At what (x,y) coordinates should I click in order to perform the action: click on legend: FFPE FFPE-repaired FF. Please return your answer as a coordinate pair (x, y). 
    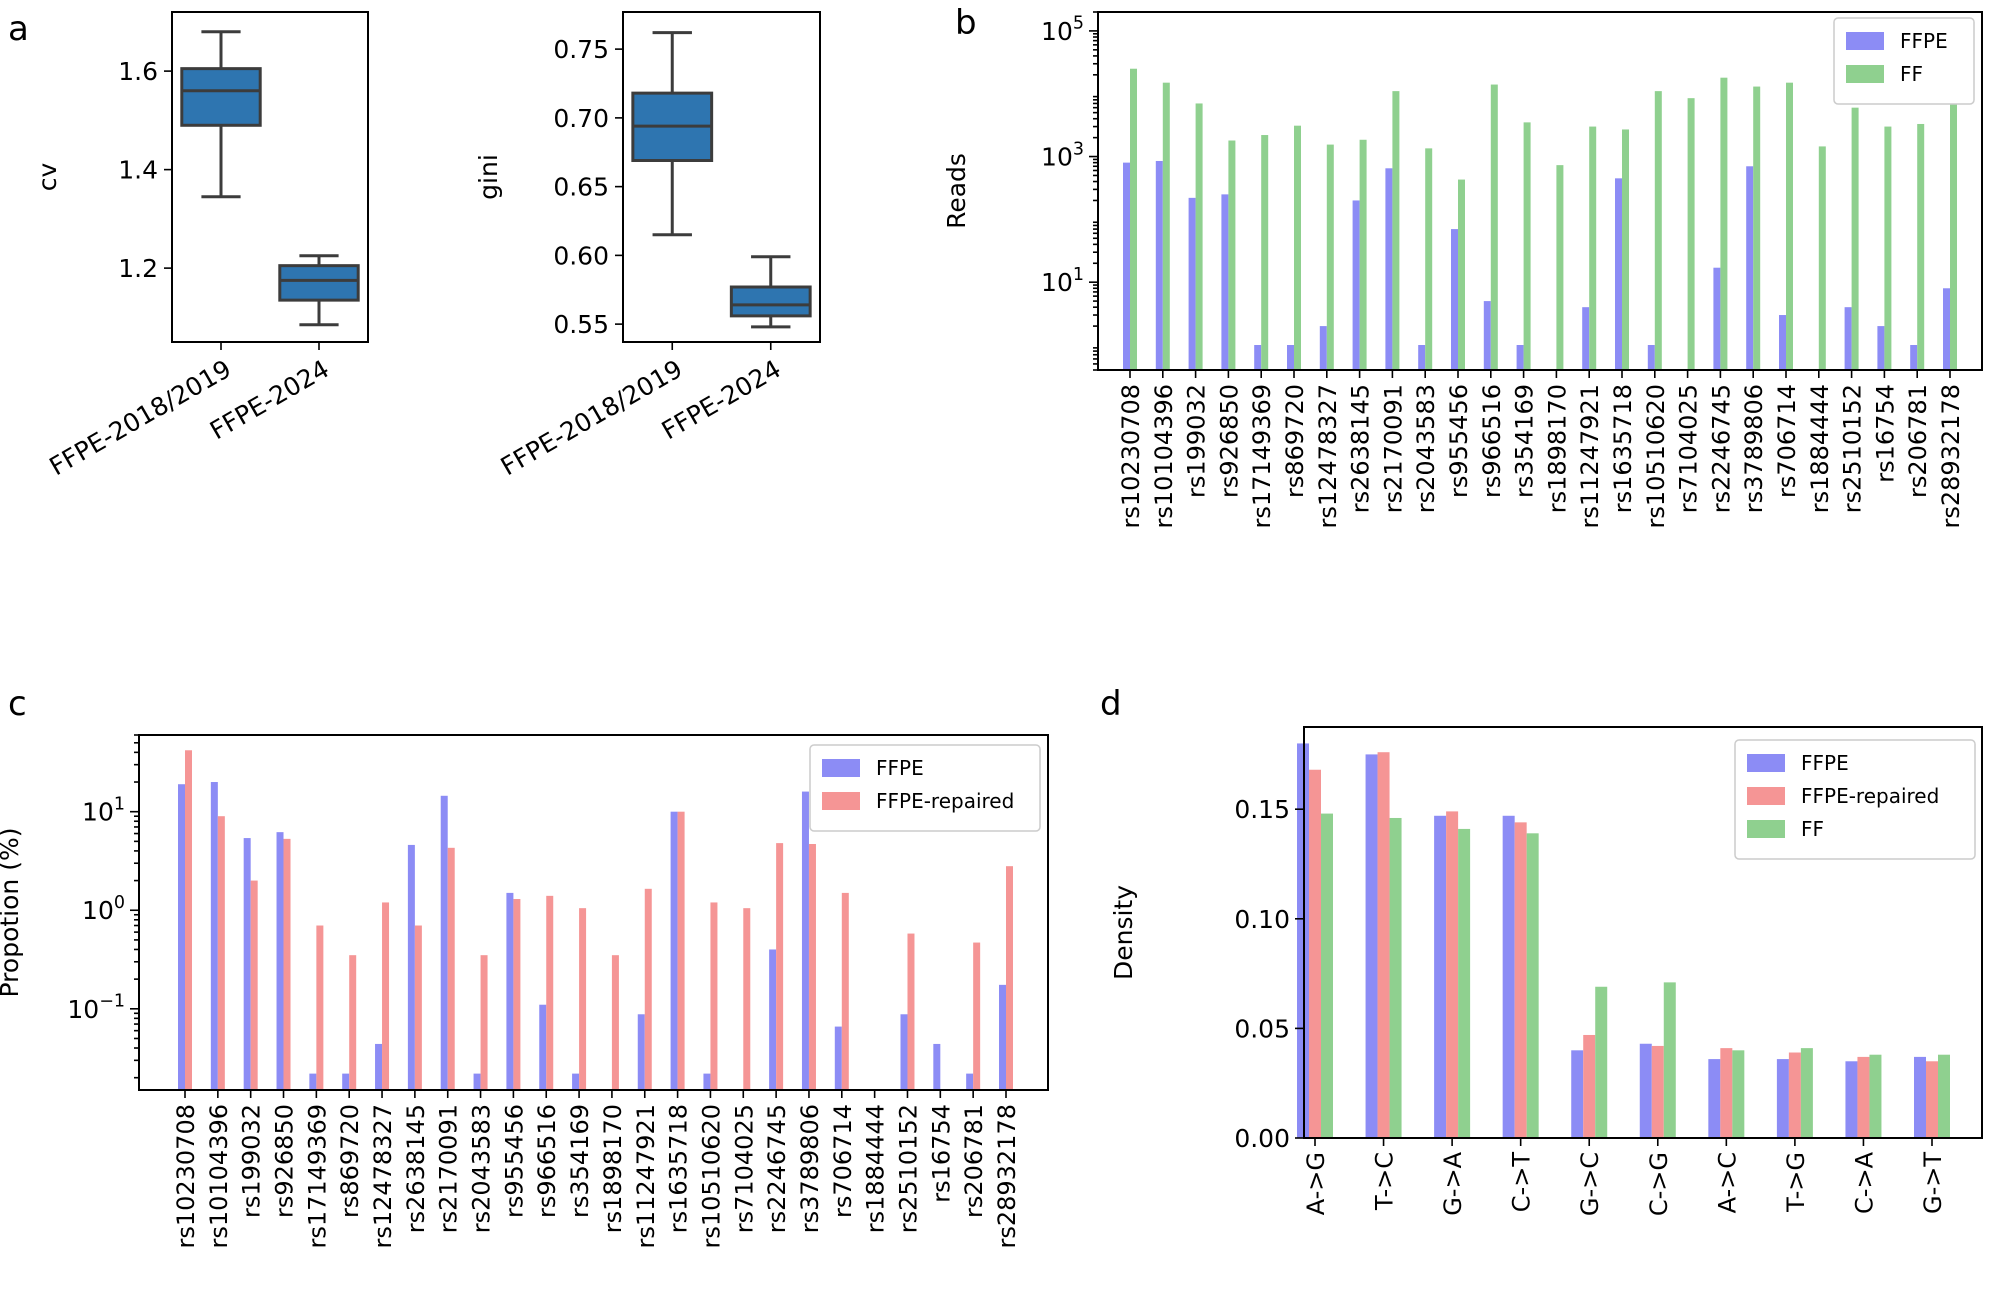
    Looking at the image, I should click on (1855, 799).